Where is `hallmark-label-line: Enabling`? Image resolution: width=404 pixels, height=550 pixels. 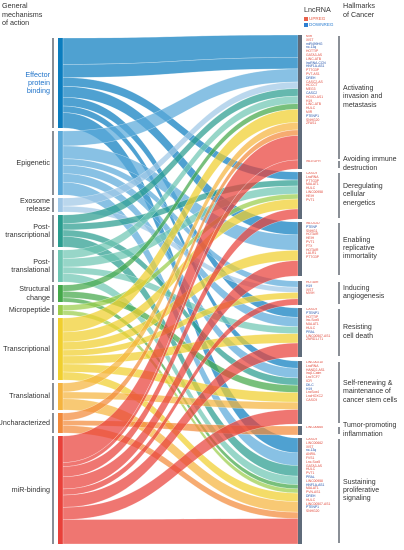
hallmark-label-line: Enabling is located at coordinates (357, 240).